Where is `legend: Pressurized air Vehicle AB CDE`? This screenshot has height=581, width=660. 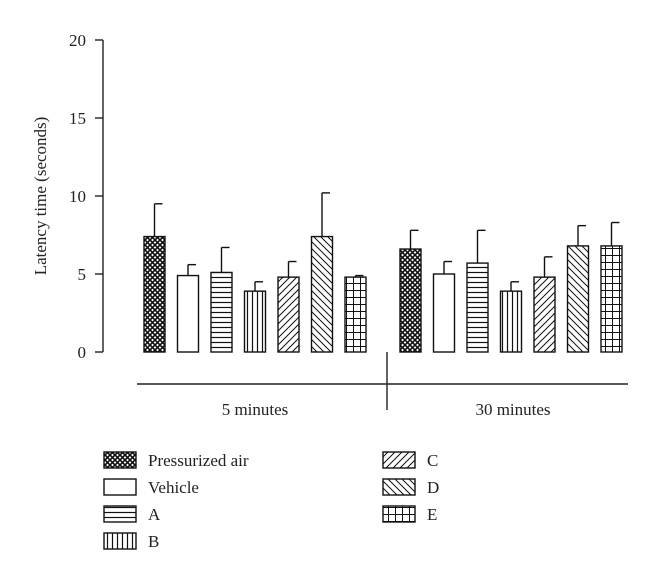
legend: Pressurized air Vehicle AB CDE is located at coordinates (271, 501).